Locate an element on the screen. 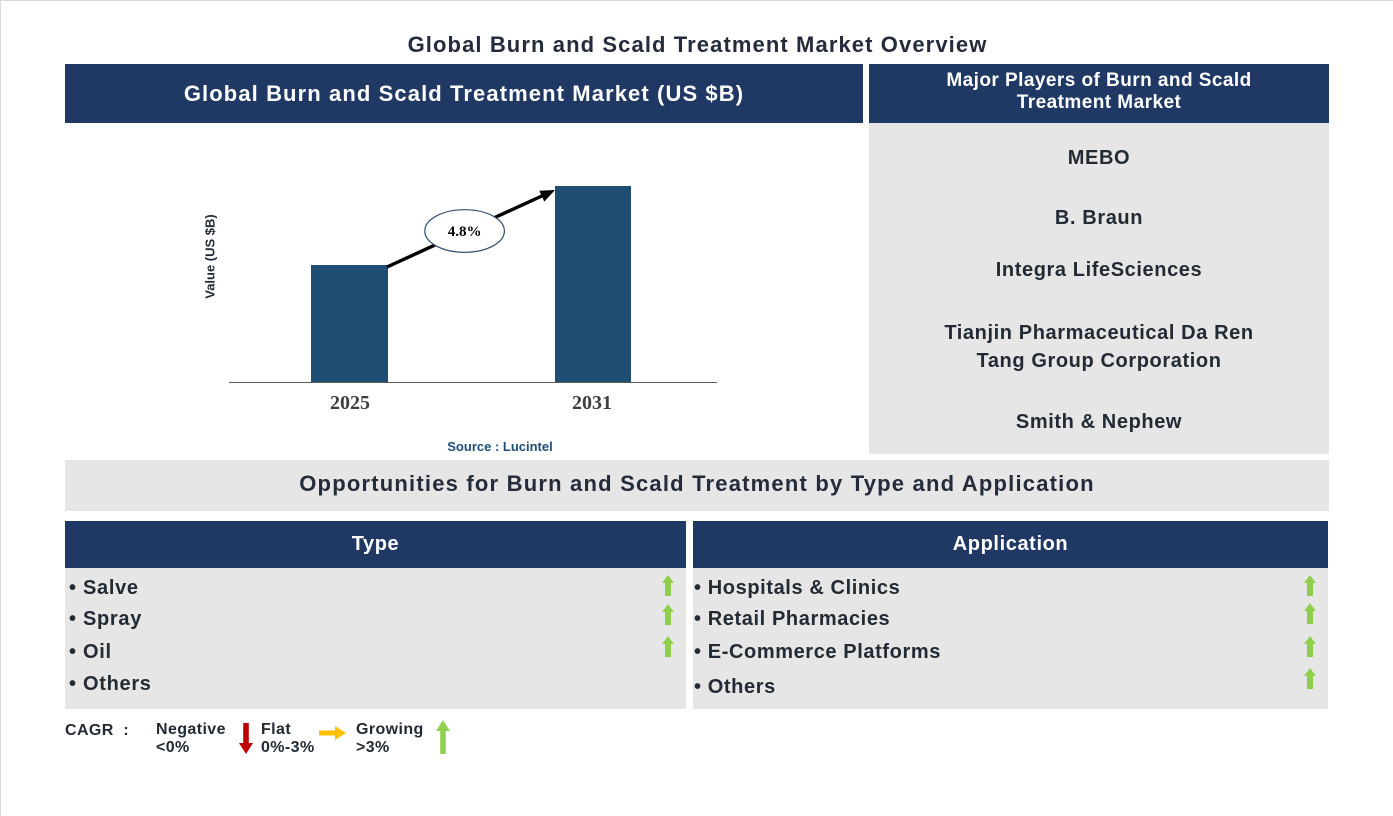  svg-text: 4.8% is located at coordinates (465, 232).